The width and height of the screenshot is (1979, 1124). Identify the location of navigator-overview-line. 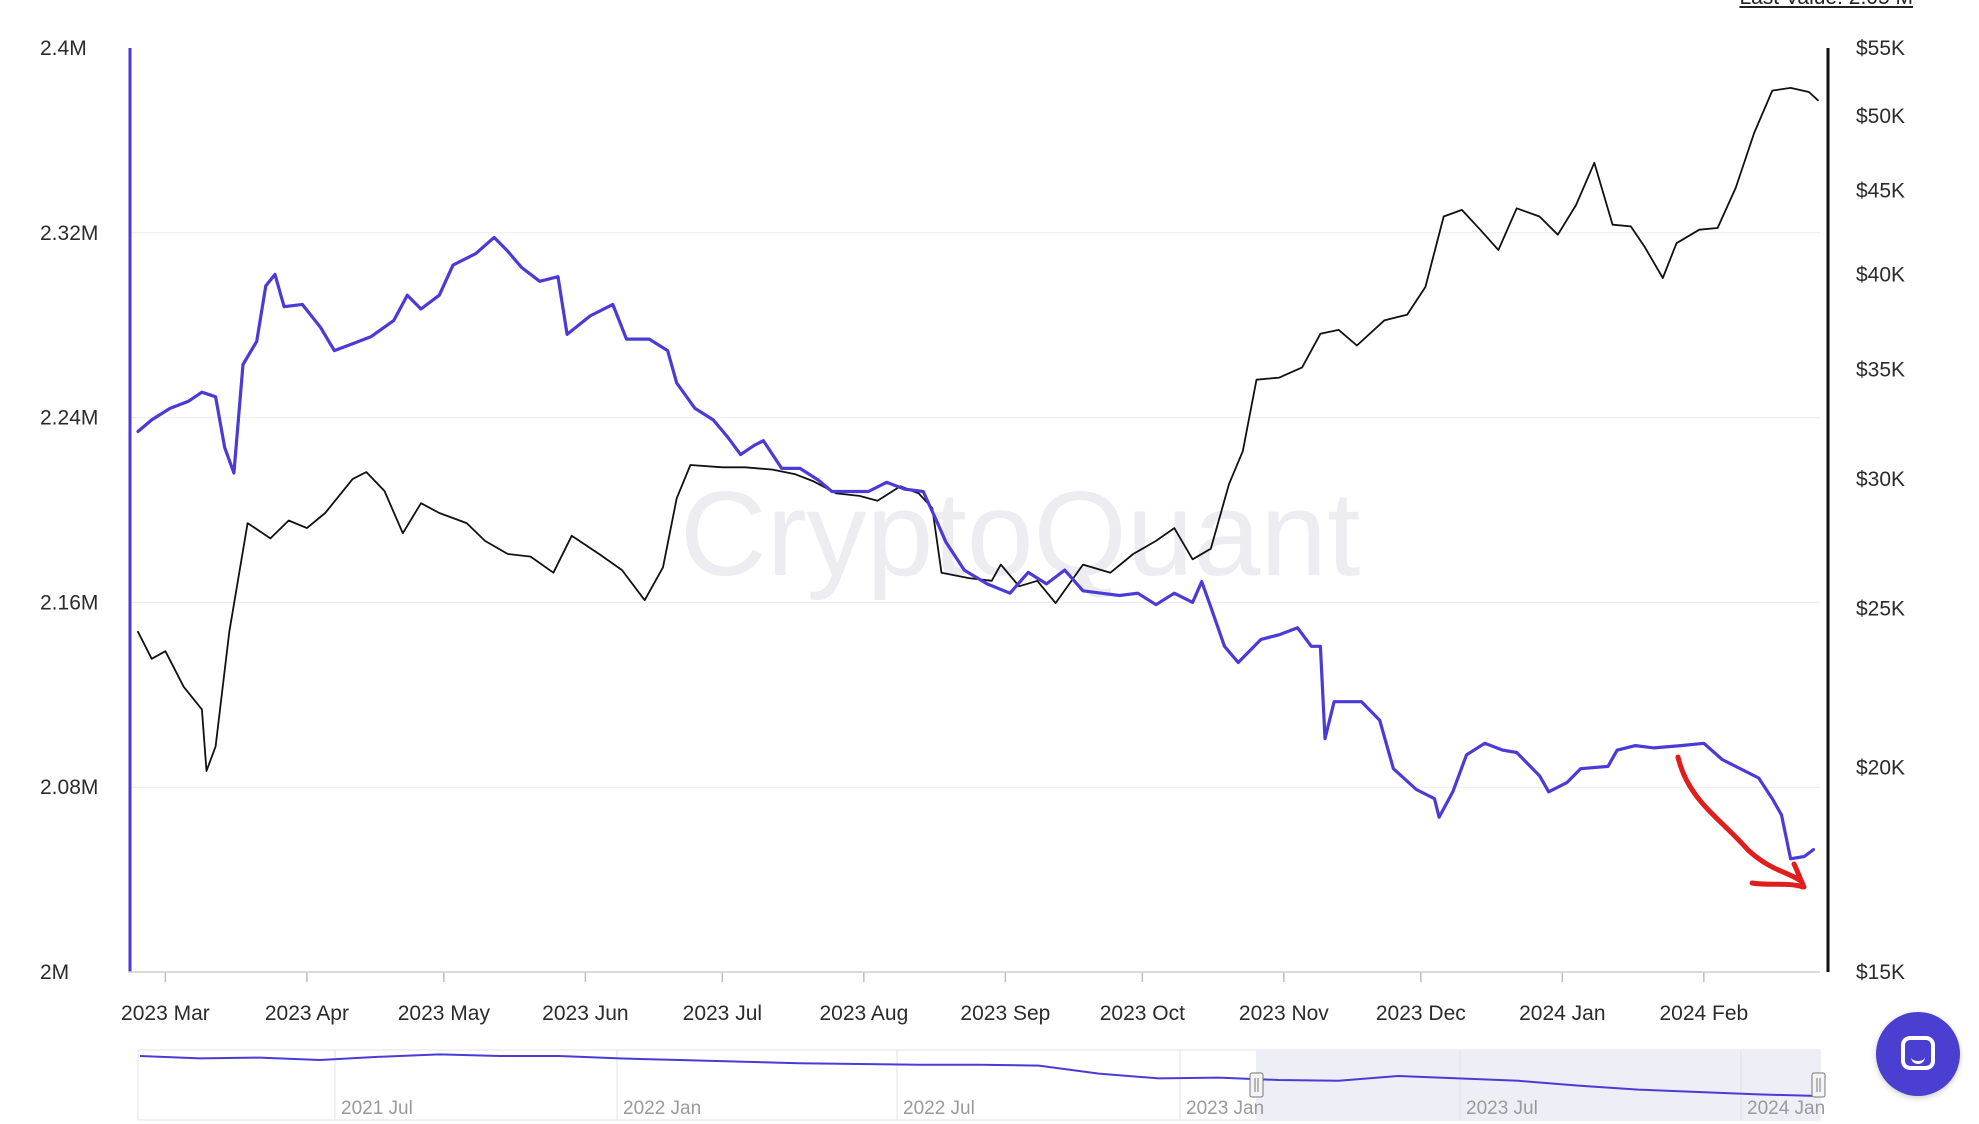
(979, 1075).